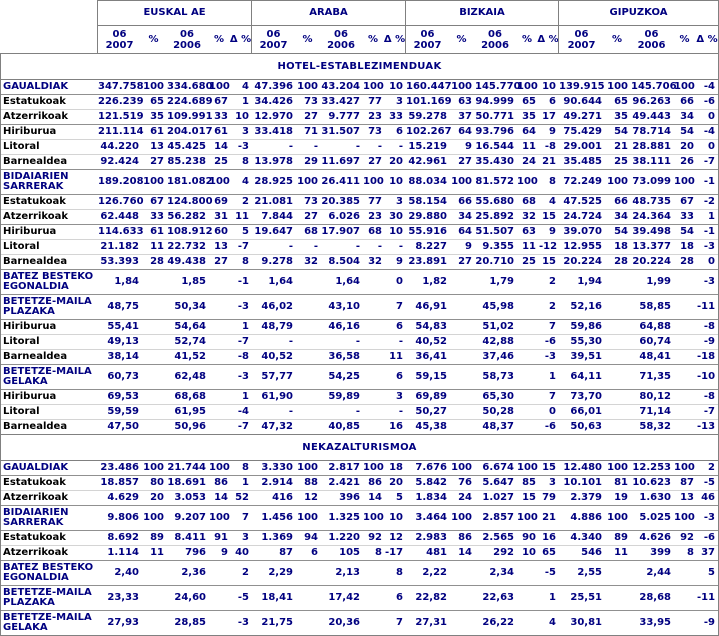 The image size is (719, 636). Describe the element at coordinates (711, 116) in the screenshot. I see `cell-value: 0` at that location.